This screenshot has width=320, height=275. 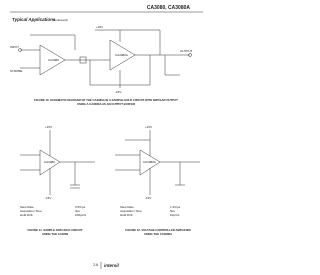 I want to click on circuit-right, so click(x=157, y=162).